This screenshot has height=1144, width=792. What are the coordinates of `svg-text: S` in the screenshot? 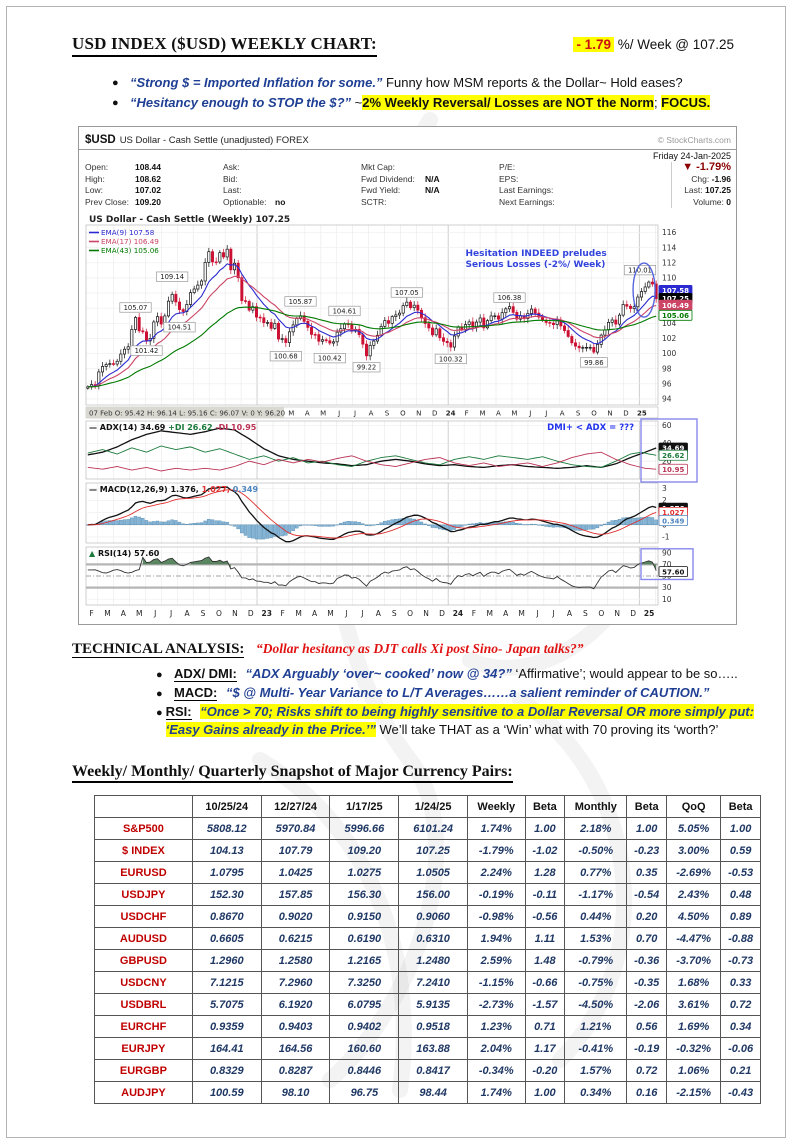 It's located at (585, 613).